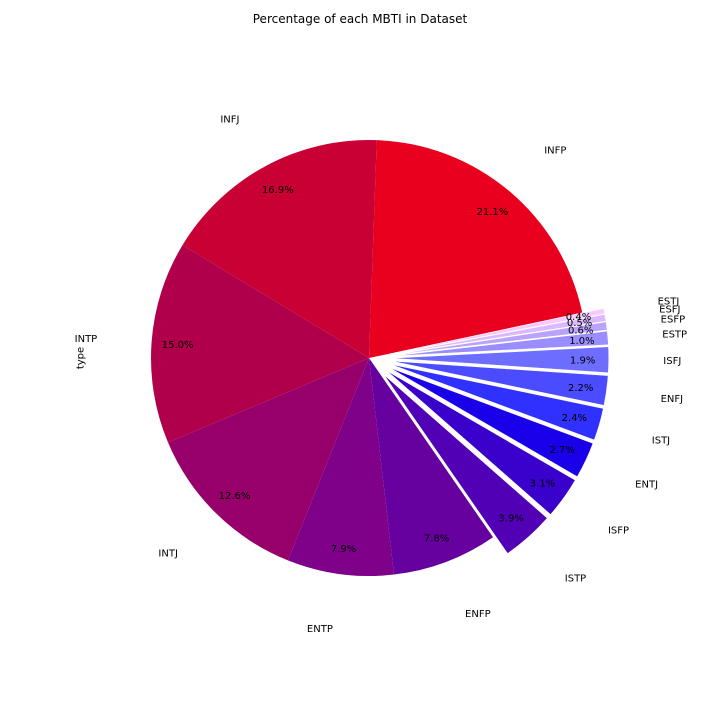  I want to click on name-label-enfp: ENFP, so click(478, 614).